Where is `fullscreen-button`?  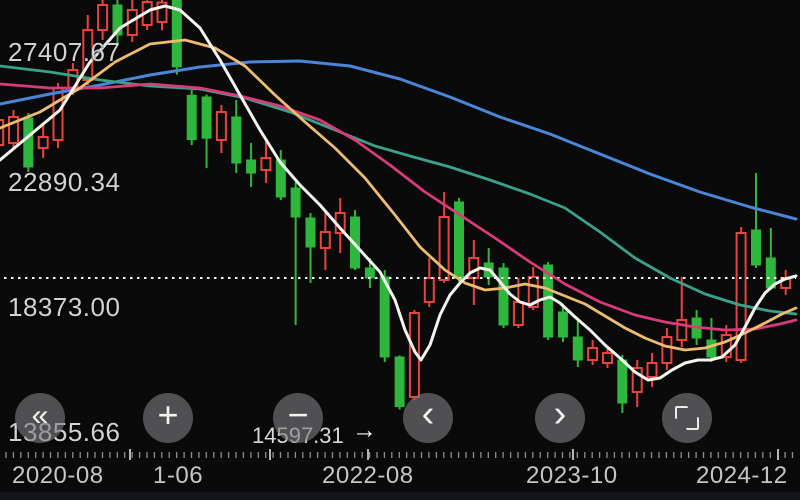
fullscreen-button is located at coordinates (687, 418).